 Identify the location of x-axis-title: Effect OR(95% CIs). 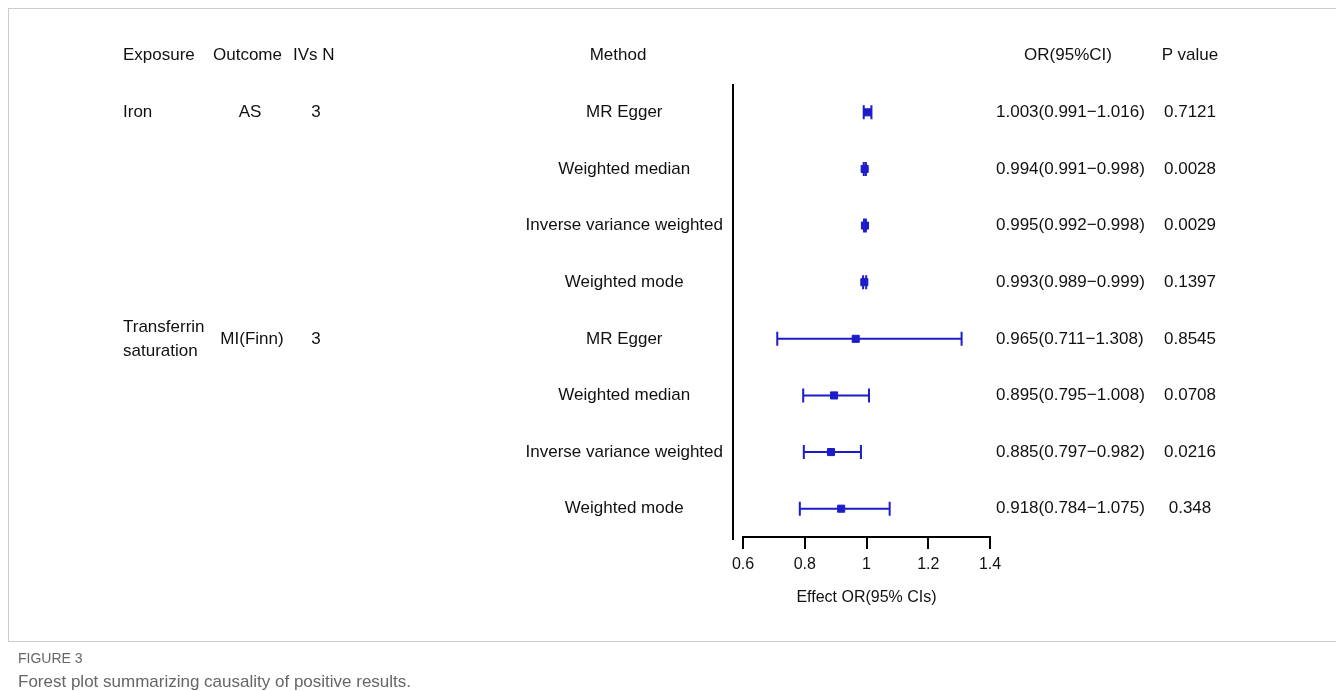
(866, 596).